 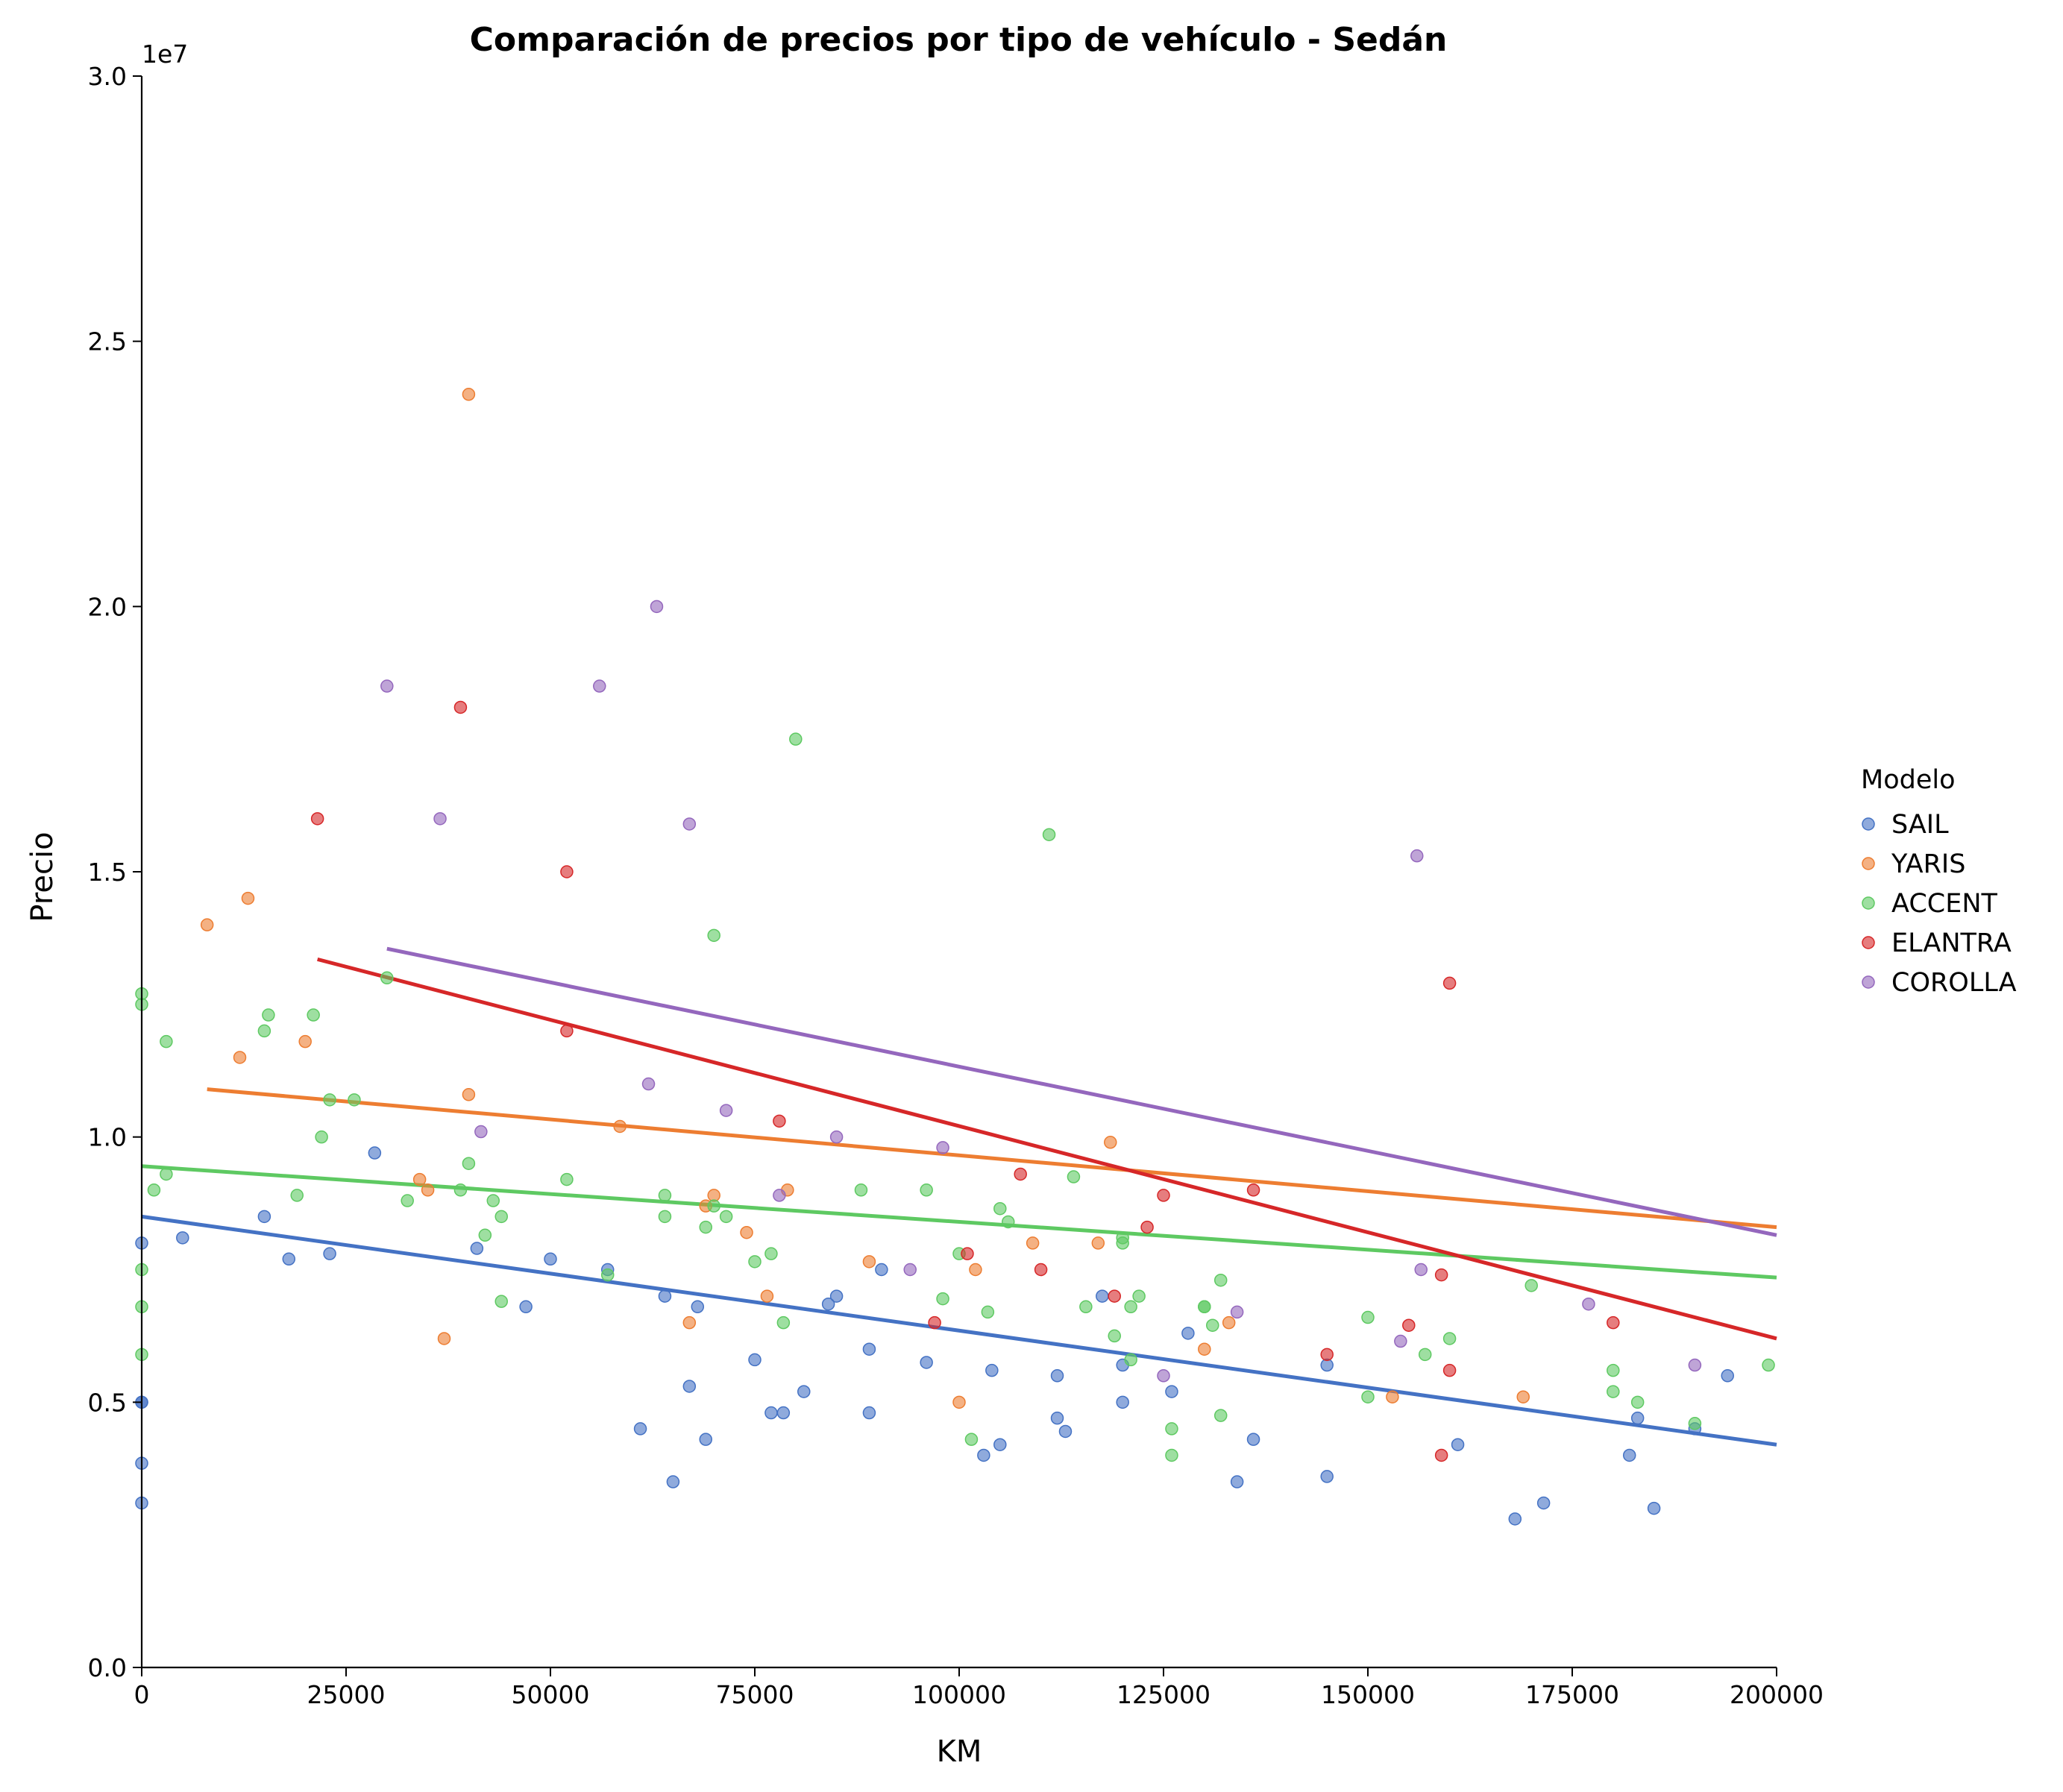 I want to click on x-tick-label: 25000, so click(x=346, y=1694).